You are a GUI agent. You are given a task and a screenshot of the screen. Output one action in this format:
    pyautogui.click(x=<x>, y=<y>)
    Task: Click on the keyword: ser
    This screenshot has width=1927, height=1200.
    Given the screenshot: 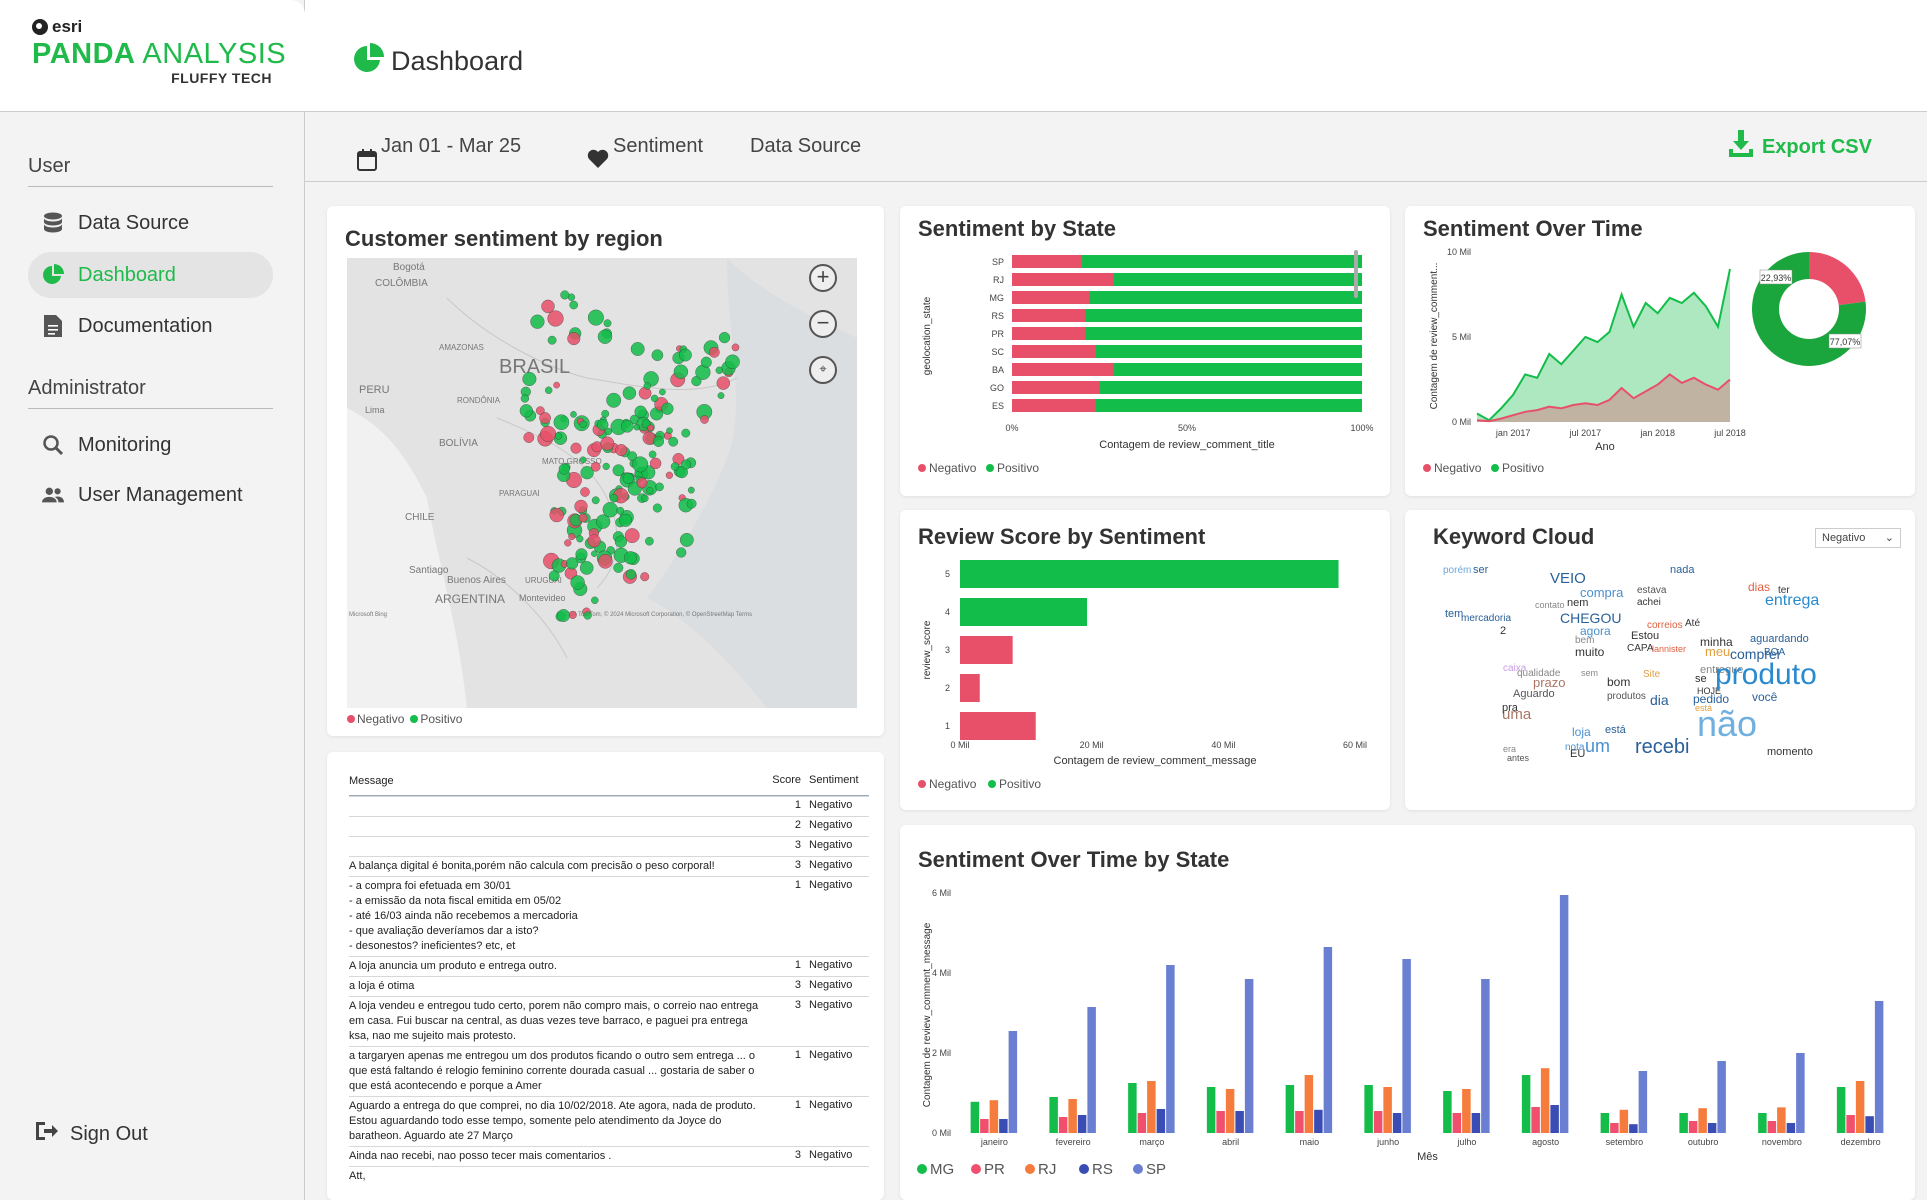 What is the action you would take?
    pyautogui.click(x=1481, y=570)
    